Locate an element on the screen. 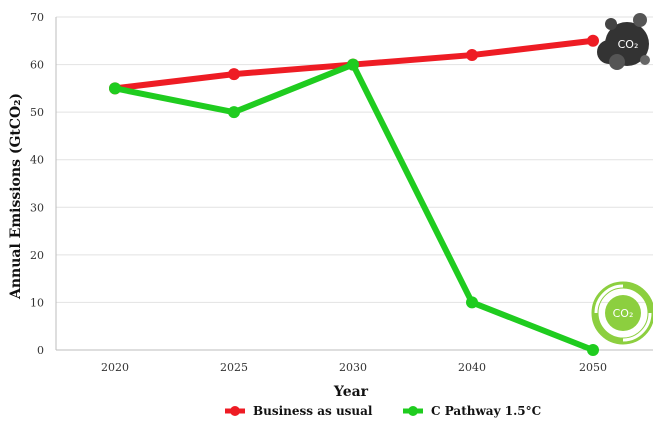  x-tick-label: 2050 is located at coordinates (593, 367).